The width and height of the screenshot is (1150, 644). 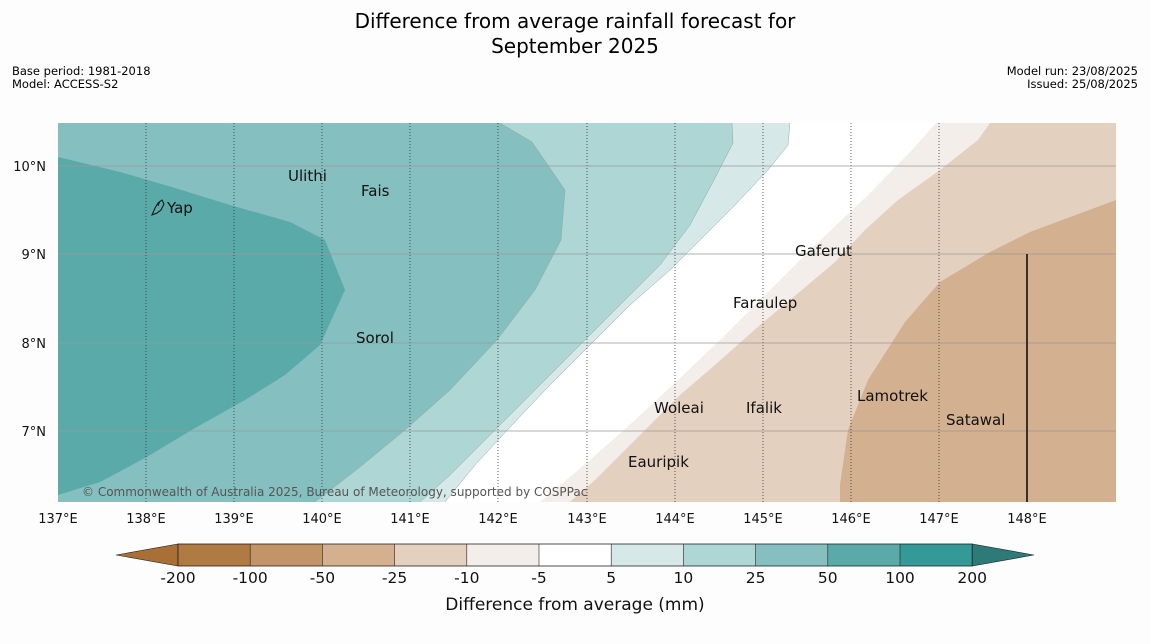 What do you see at coordinates (972, 578) in the screenshot?
I see `colorbar-tick-label: 200` at bounding box center [972, 578].